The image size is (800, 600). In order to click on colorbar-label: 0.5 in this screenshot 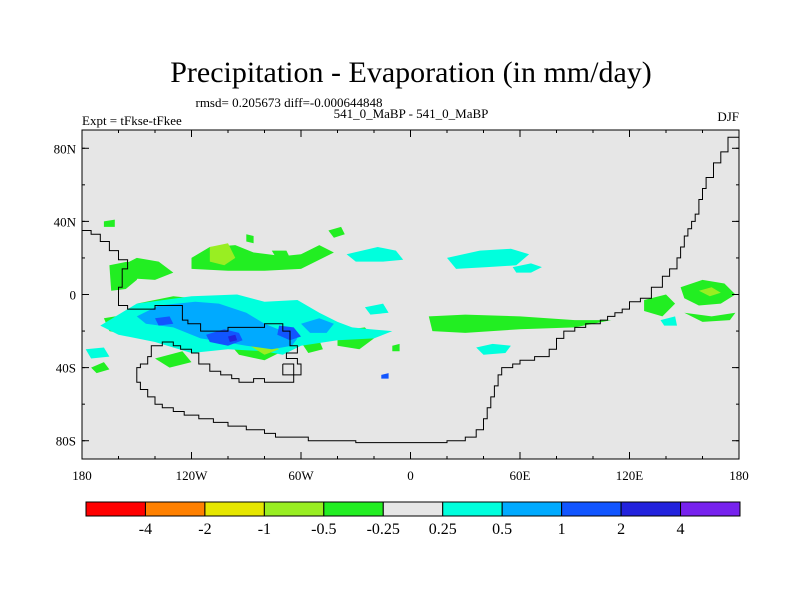, I will do `click(502, 529)`.